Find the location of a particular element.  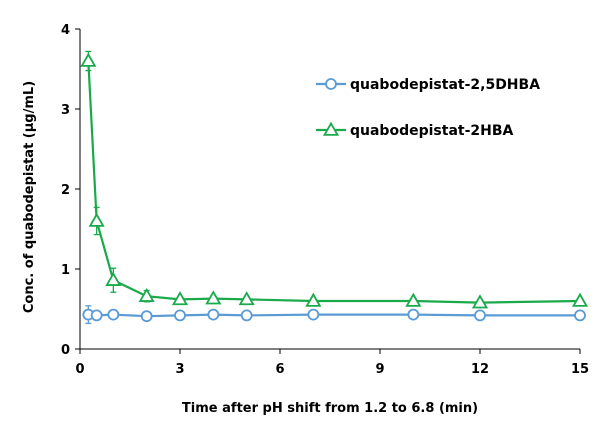

y-tick-label: 2 is located at coordinates (65, 190).